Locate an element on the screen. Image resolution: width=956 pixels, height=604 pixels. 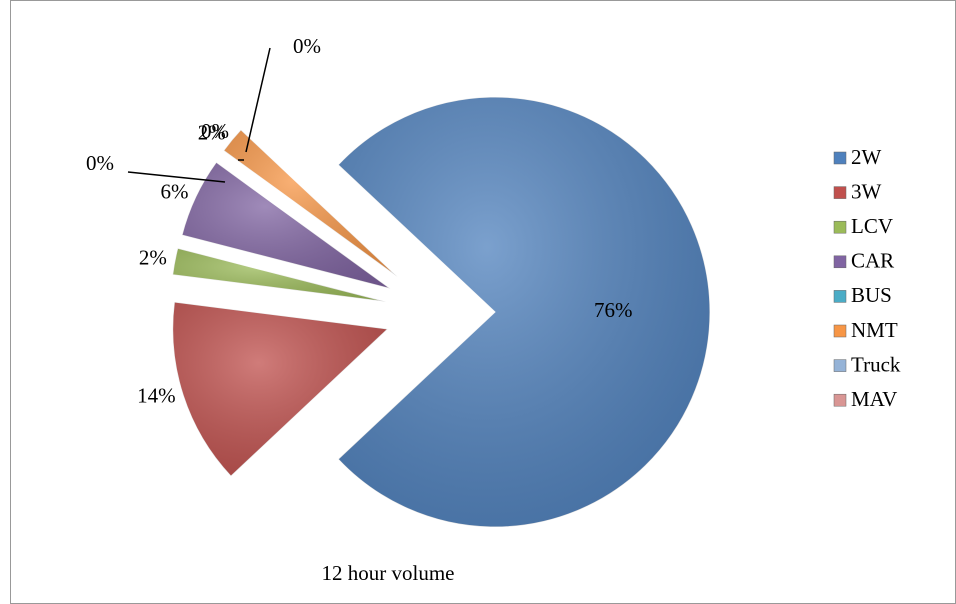
data-label: 76% is located at coordinates (613, 310).